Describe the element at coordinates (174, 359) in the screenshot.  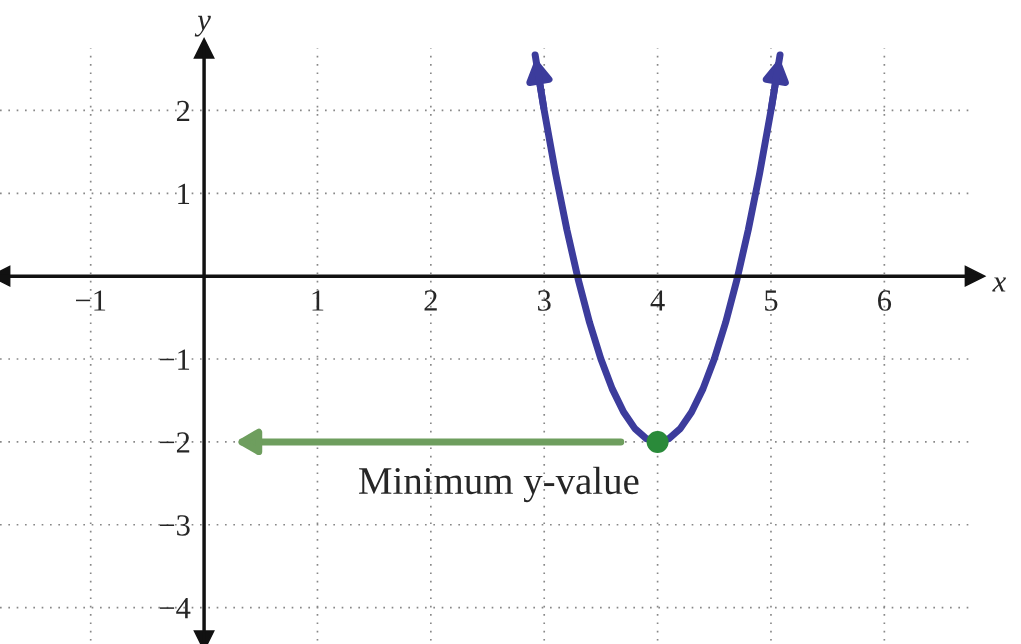
I see `y-tick-label: −1` at that location.